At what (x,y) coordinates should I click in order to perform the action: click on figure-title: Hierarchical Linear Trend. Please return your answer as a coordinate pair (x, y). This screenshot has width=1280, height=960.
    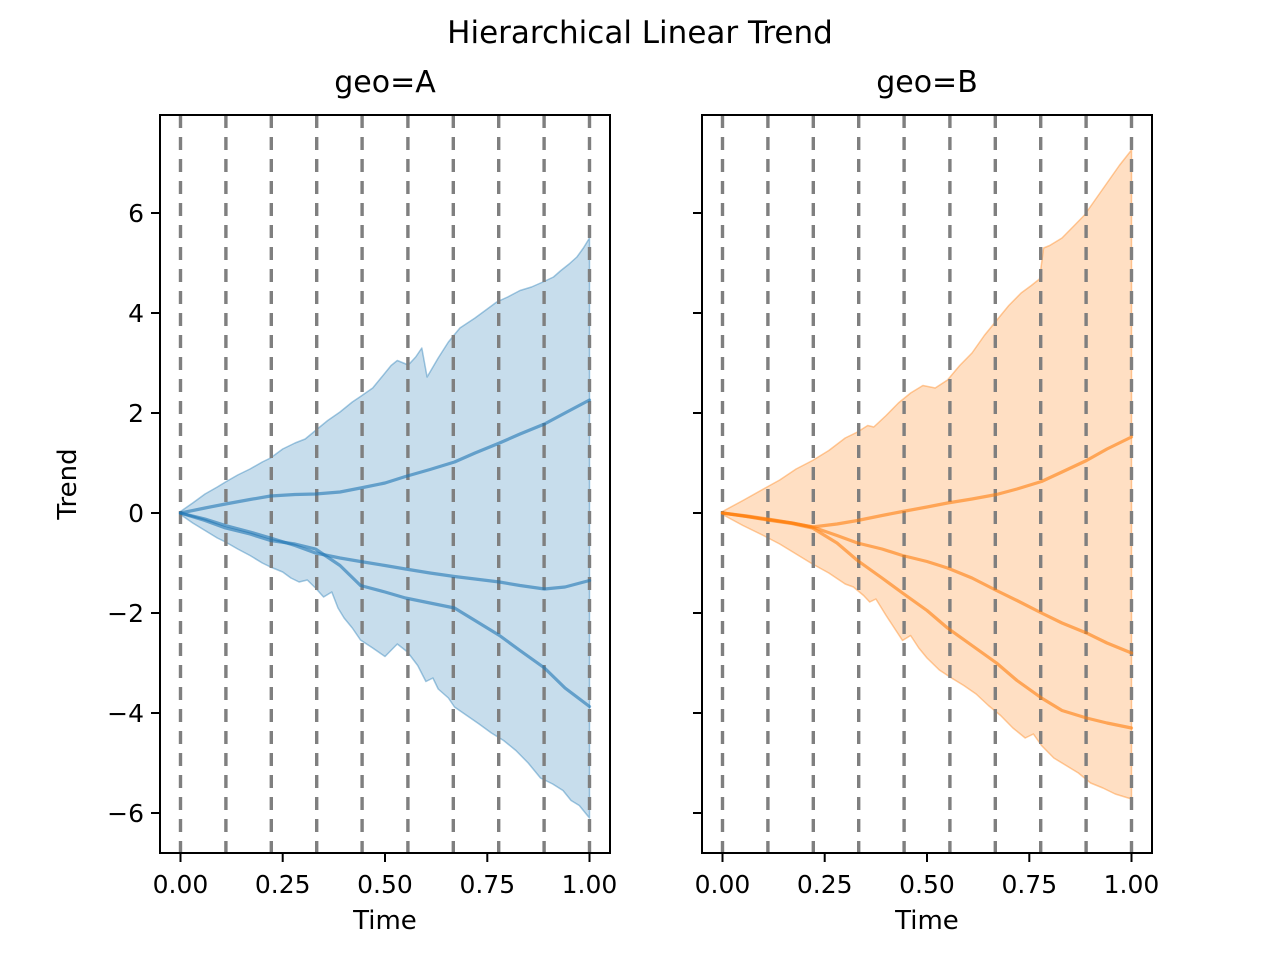
    Looking at the image, I should click on (640, 33).